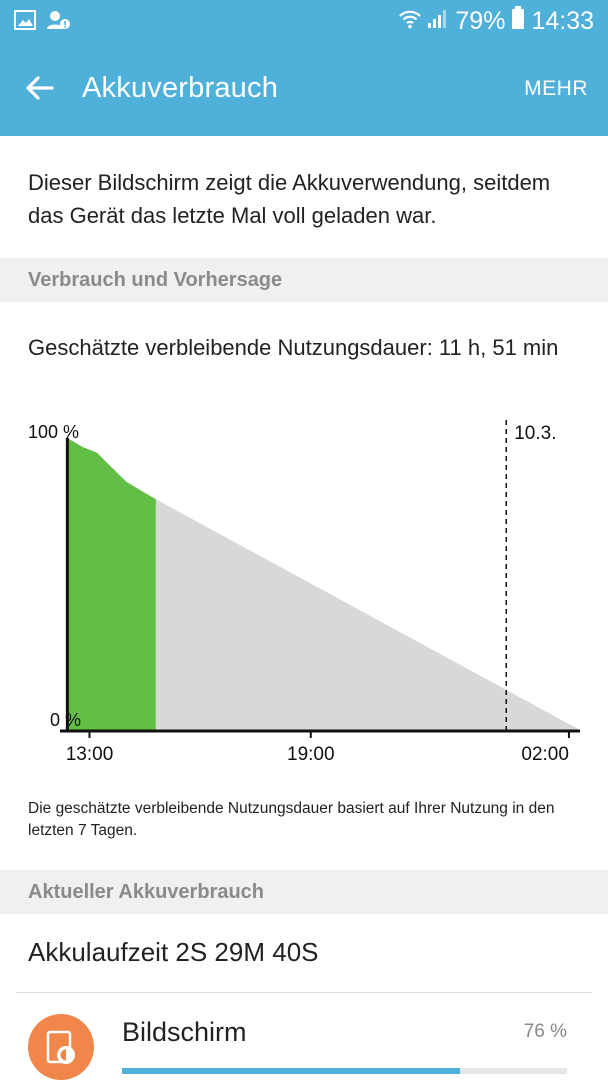  What do you see at coordinates (556, 88) in the screenshot?
I see `more-button: MEHR` at bounding box center [556, 88].